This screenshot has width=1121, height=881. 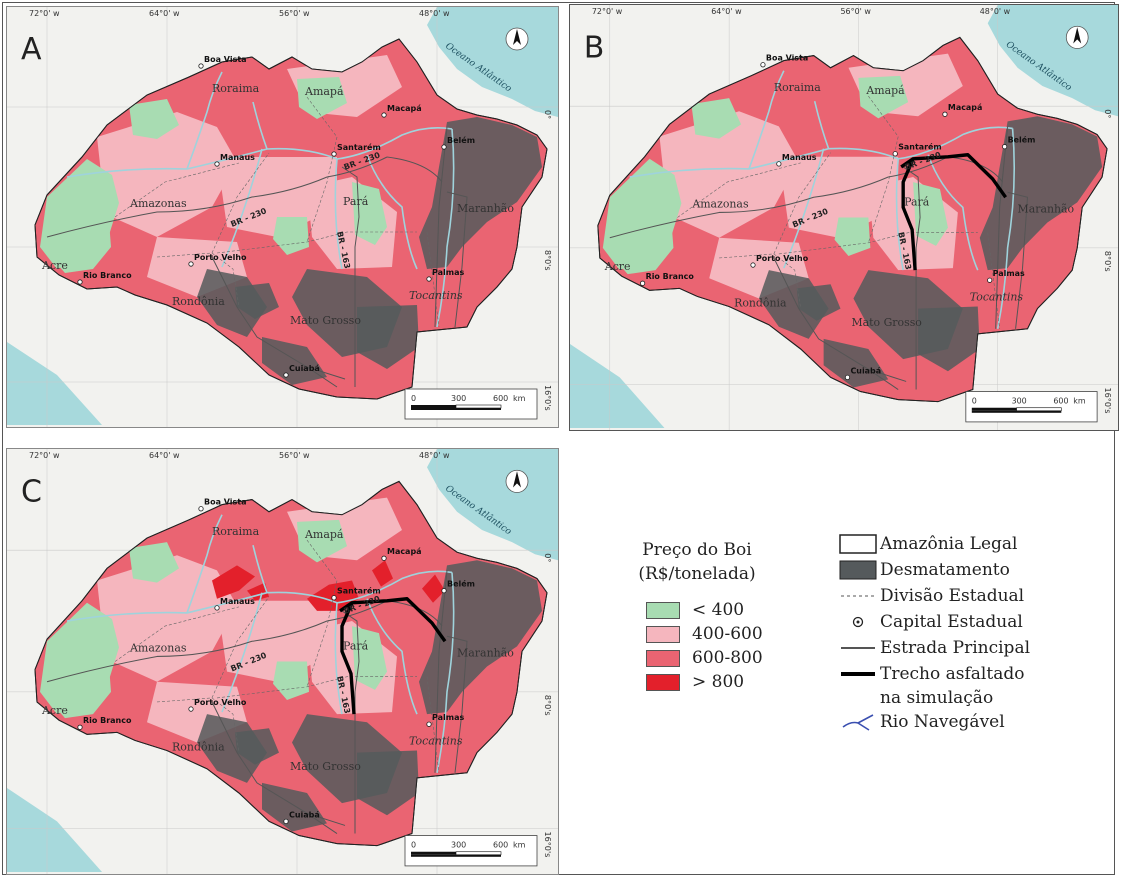 What do you see at coordinates (937, 698) in the screenshot?
I see `legend-label-line2: na simulação` at bounding box center [937, 698].